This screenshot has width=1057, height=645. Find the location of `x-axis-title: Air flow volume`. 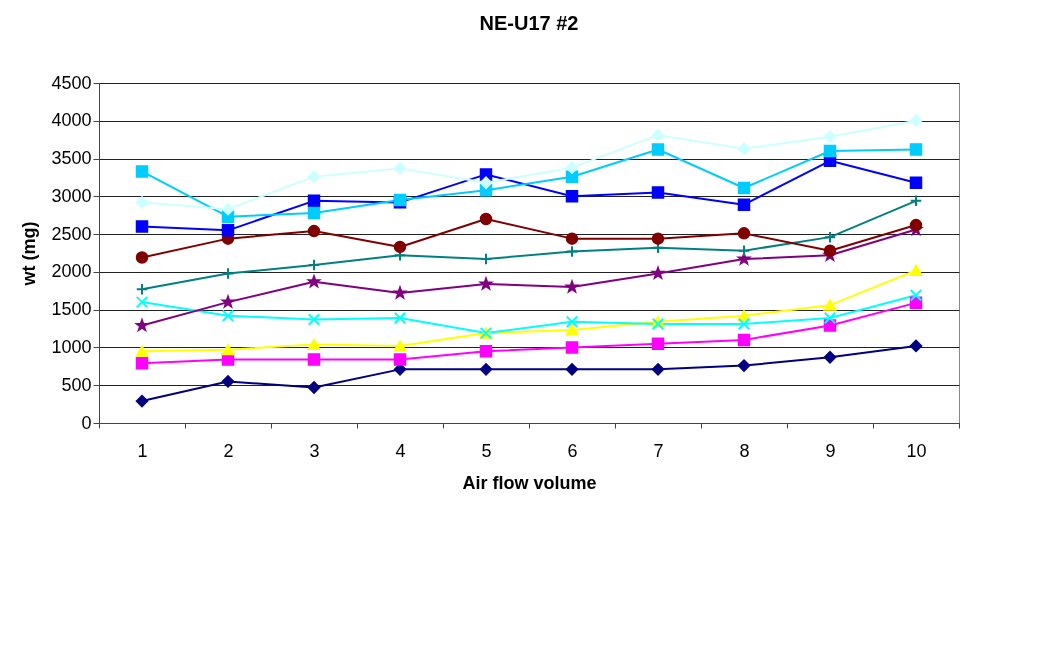

x-axis-title: Air flow volume is located at coordinates (529, 482).